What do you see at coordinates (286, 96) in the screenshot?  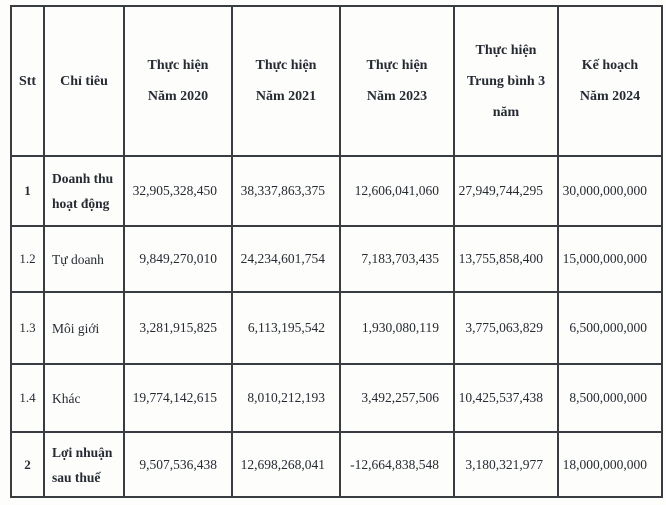 I see `header-line: Năm 2021` at bounding box center [286, 96].